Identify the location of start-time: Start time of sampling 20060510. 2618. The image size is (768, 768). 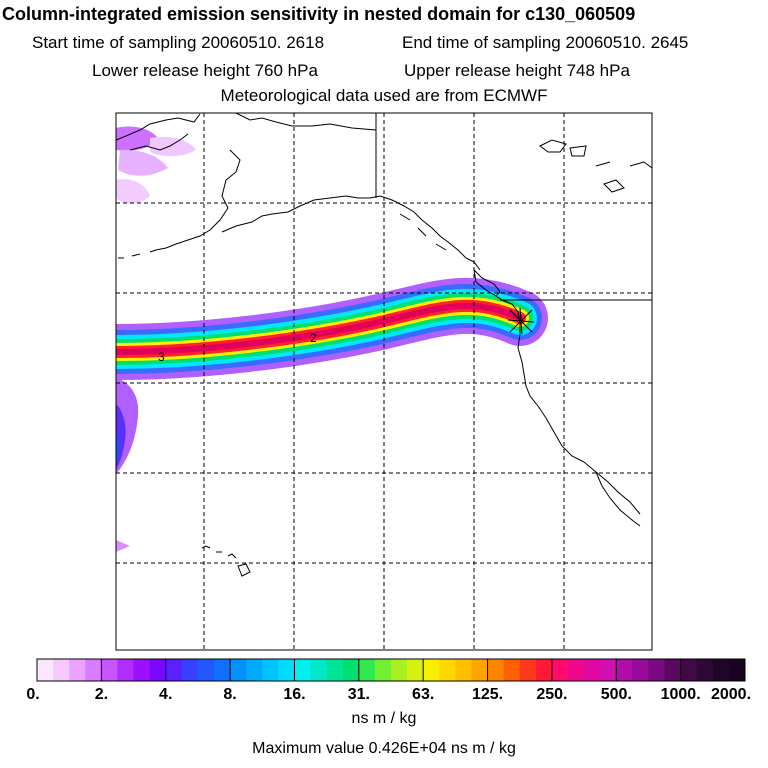
(178, 43).